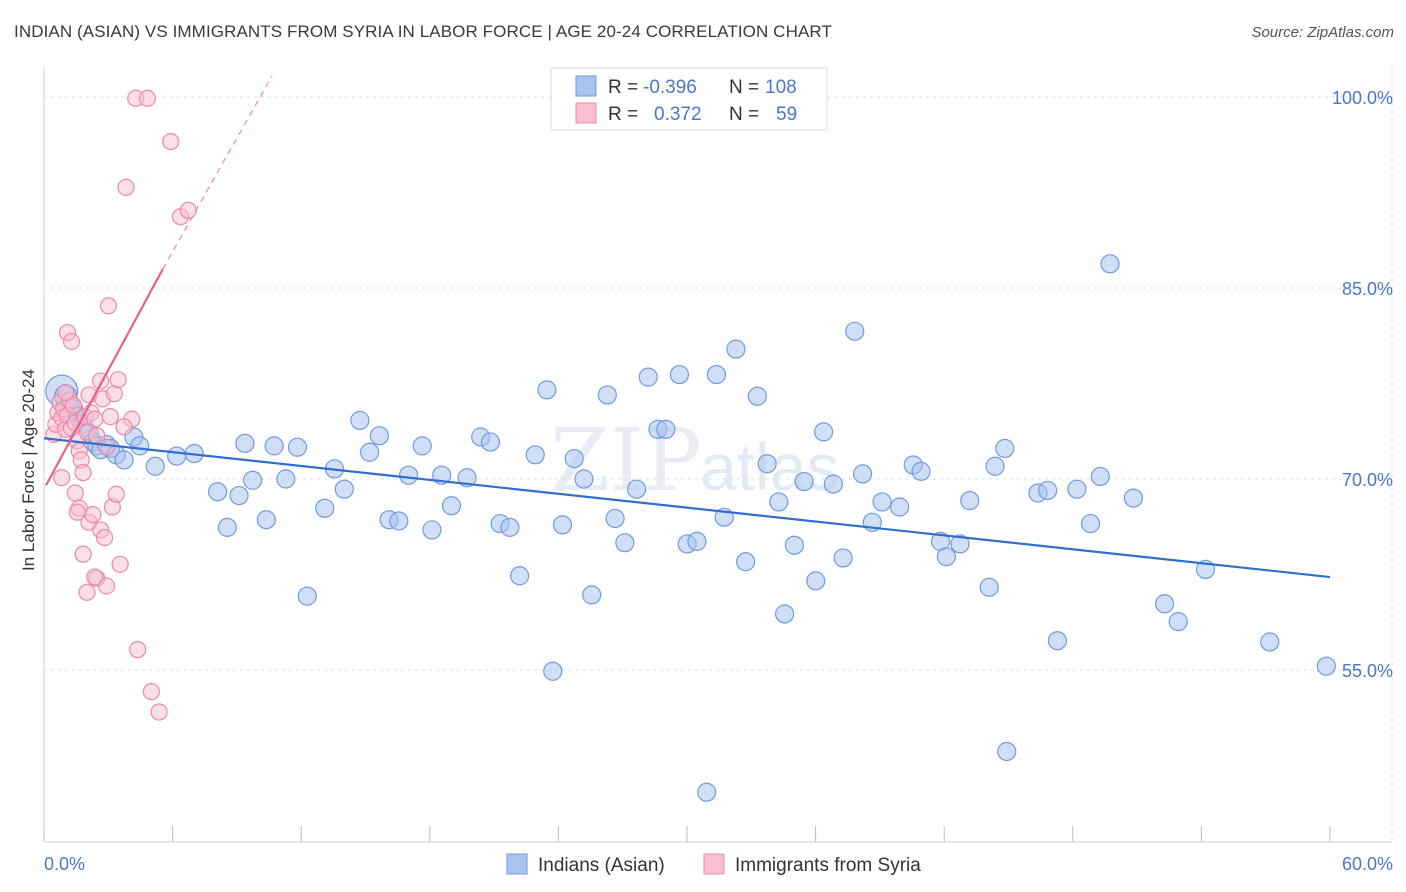  I want to click on y-tick-labels: 55.0% 70.0% 85.0% 100.0%, so click(1362, 384).